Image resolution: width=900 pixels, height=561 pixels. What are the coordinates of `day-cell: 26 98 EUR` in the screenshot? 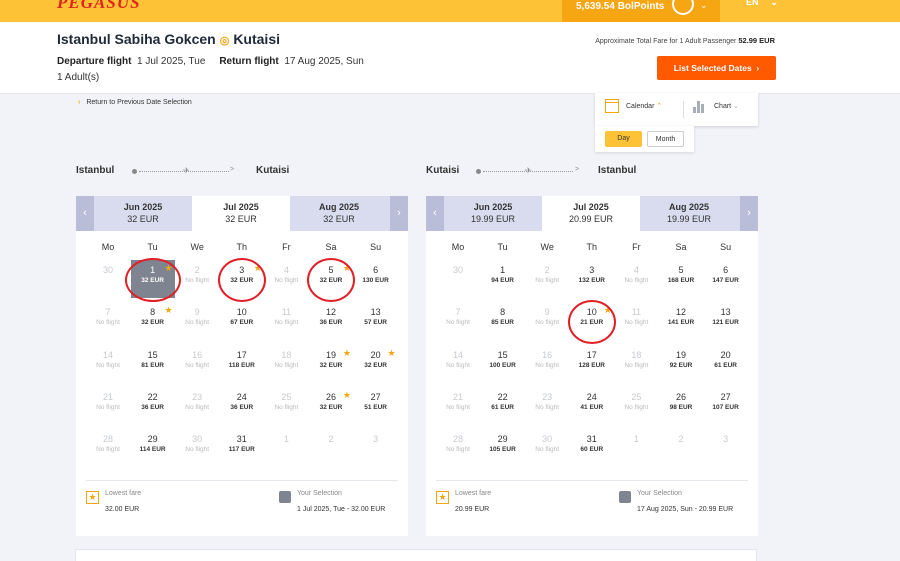 It's located at (681, 406).